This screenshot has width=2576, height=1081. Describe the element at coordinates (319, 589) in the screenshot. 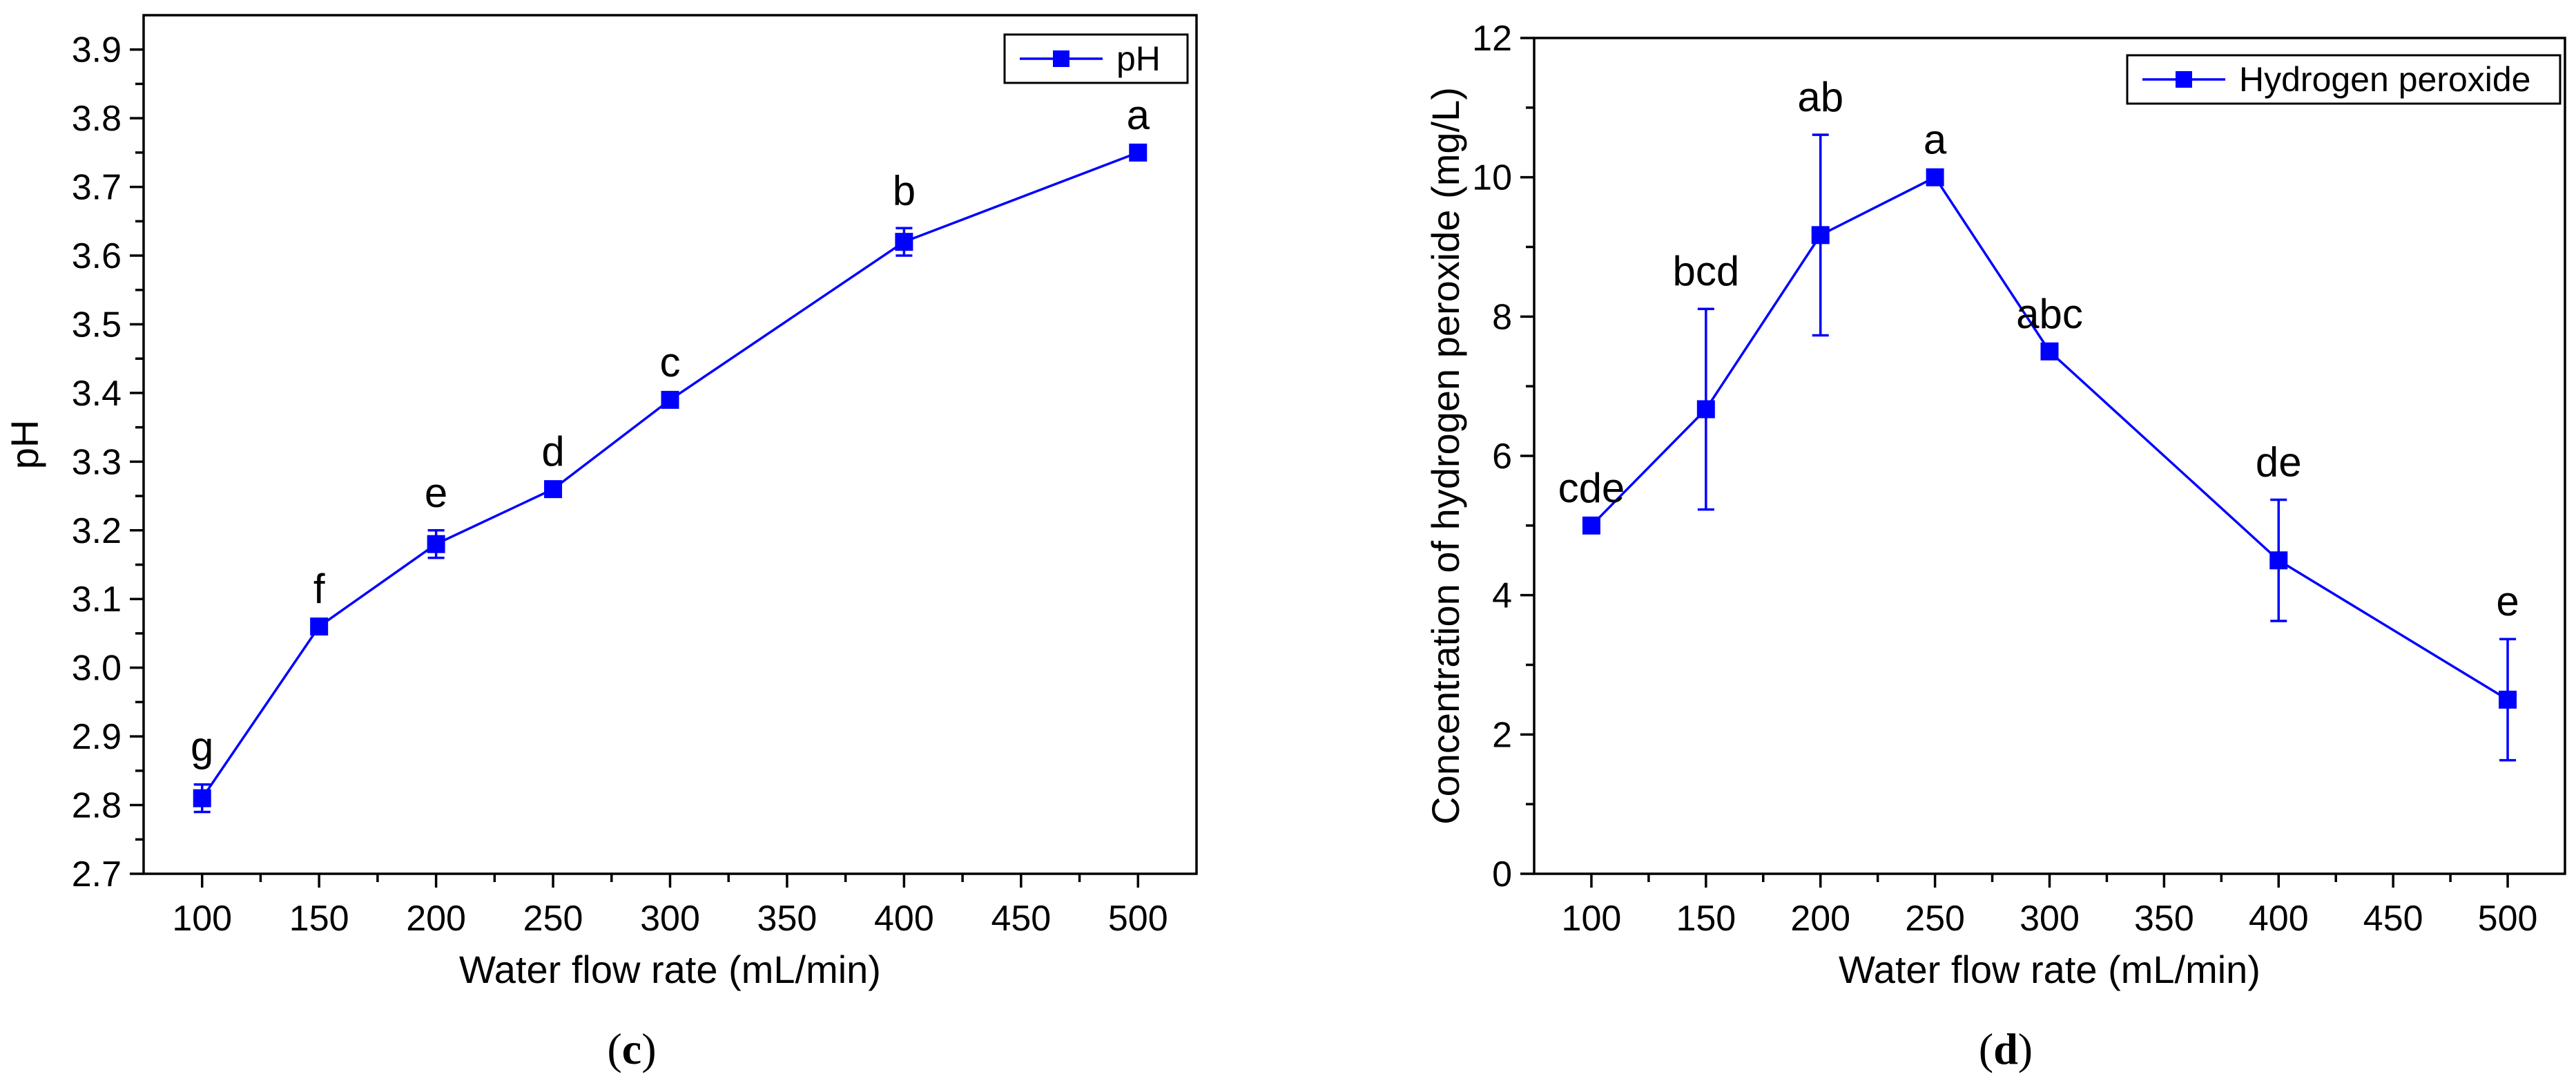

I see `significance-letter: f` at that location.